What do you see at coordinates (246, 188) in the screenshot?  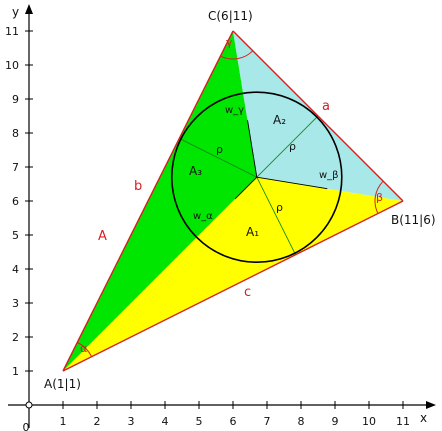 I see `bisector-w-alpha` at bounding box center [246, 188].